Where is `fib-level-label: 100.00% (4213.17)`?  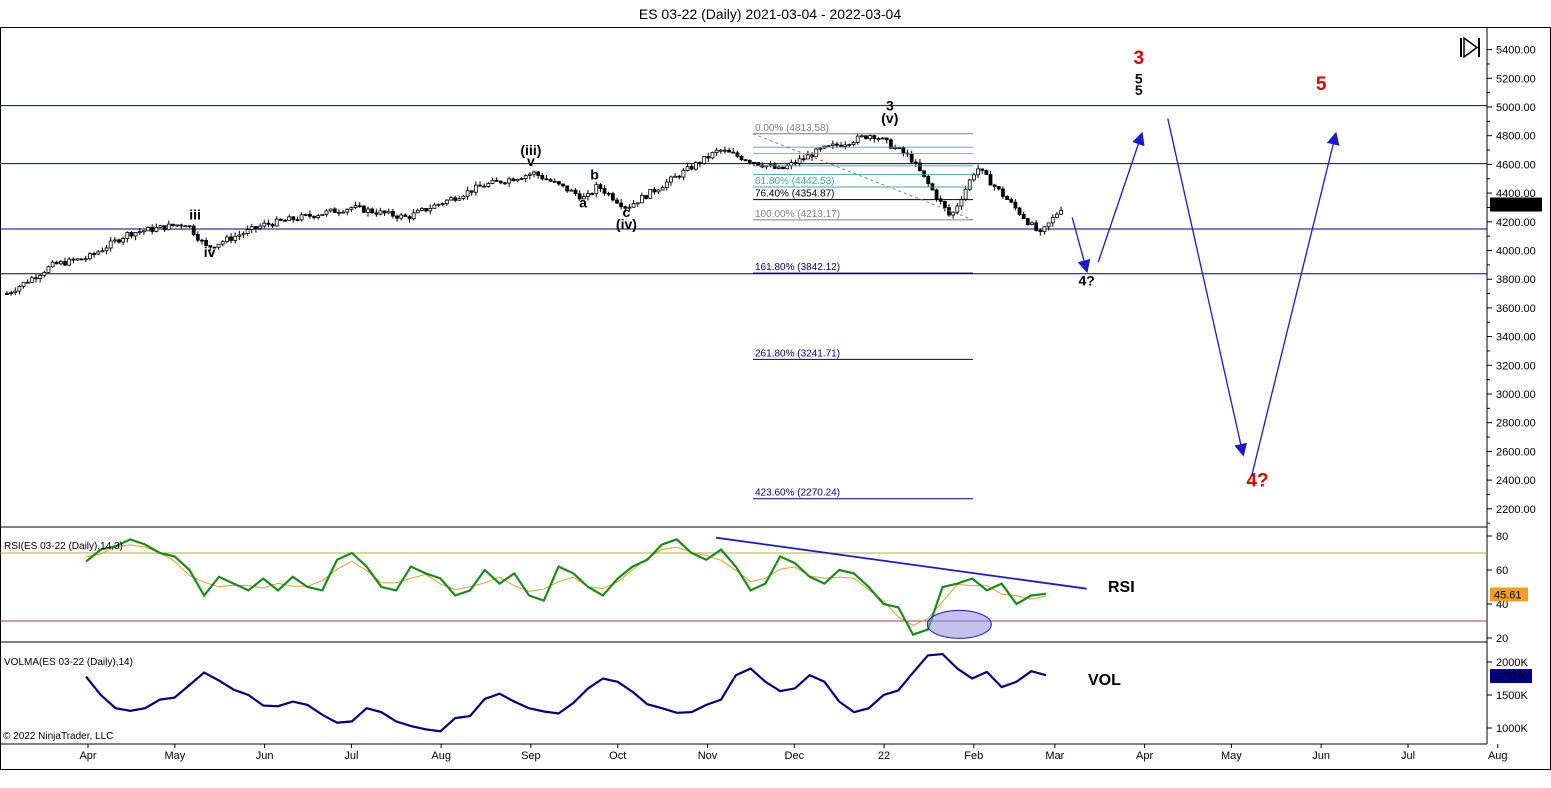 fib-level-label: 100.00% (4213.17) is located at coordinates (797, 214).